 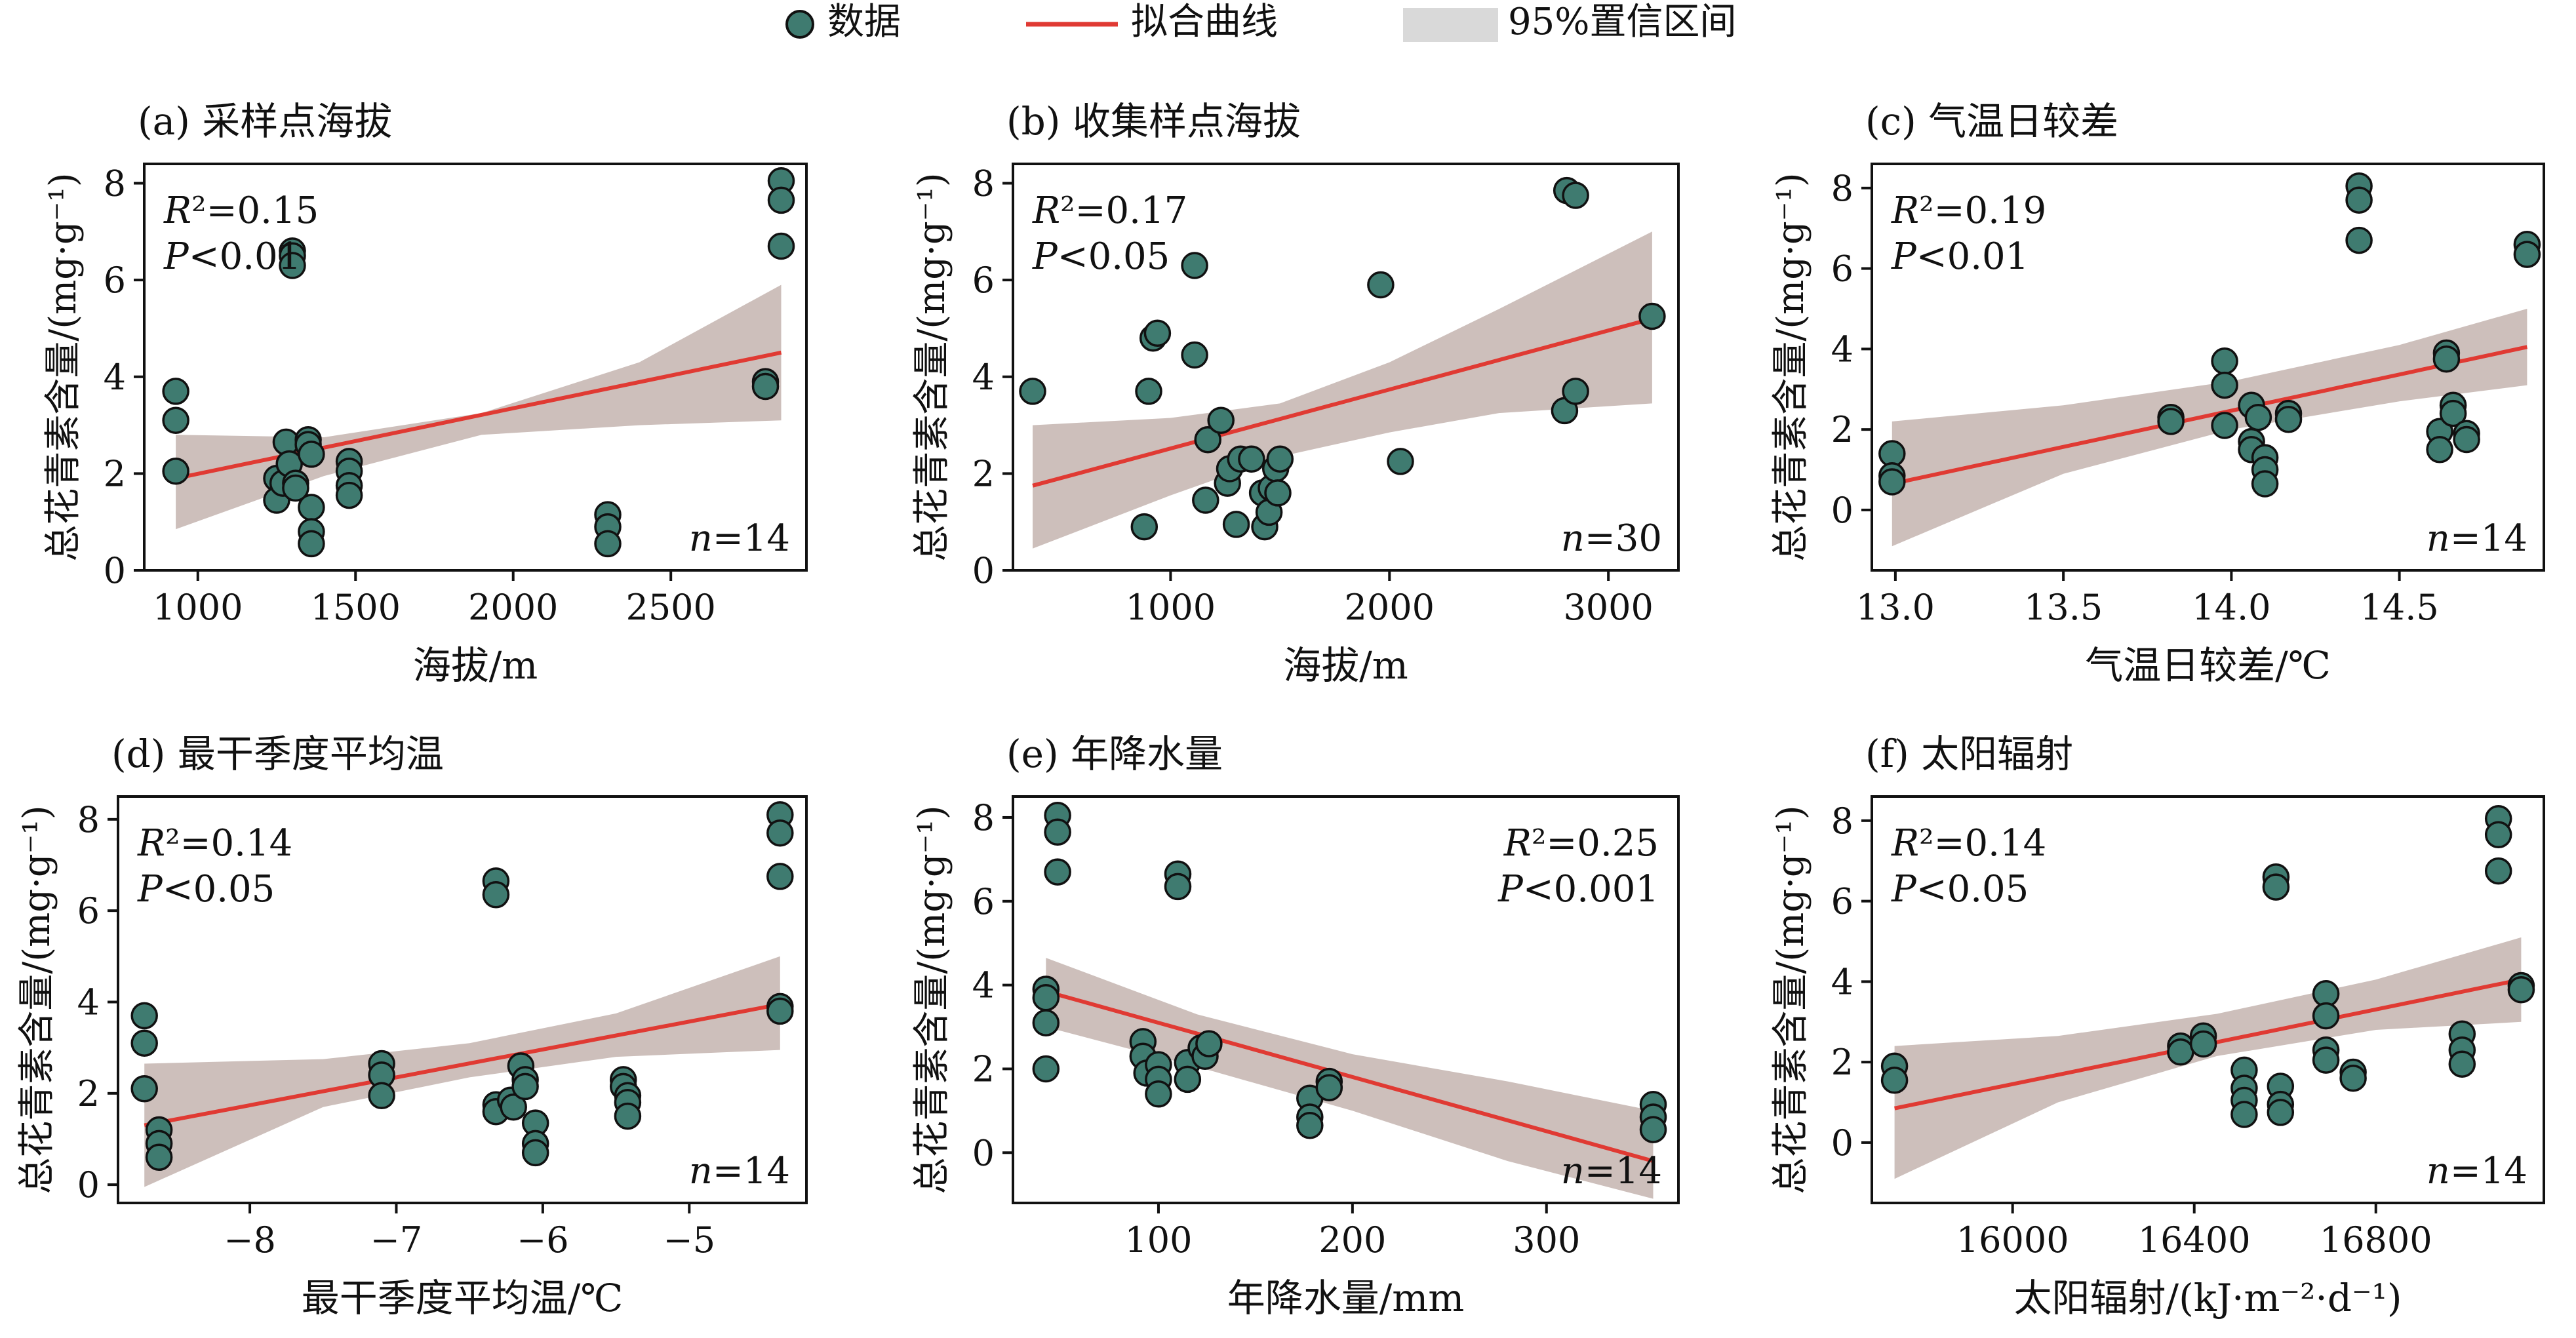 What do you see at coordinates (115, 473) in the screenshot?
I see `y-tick-label-a-1: 2` at bounding box center [115, 473].